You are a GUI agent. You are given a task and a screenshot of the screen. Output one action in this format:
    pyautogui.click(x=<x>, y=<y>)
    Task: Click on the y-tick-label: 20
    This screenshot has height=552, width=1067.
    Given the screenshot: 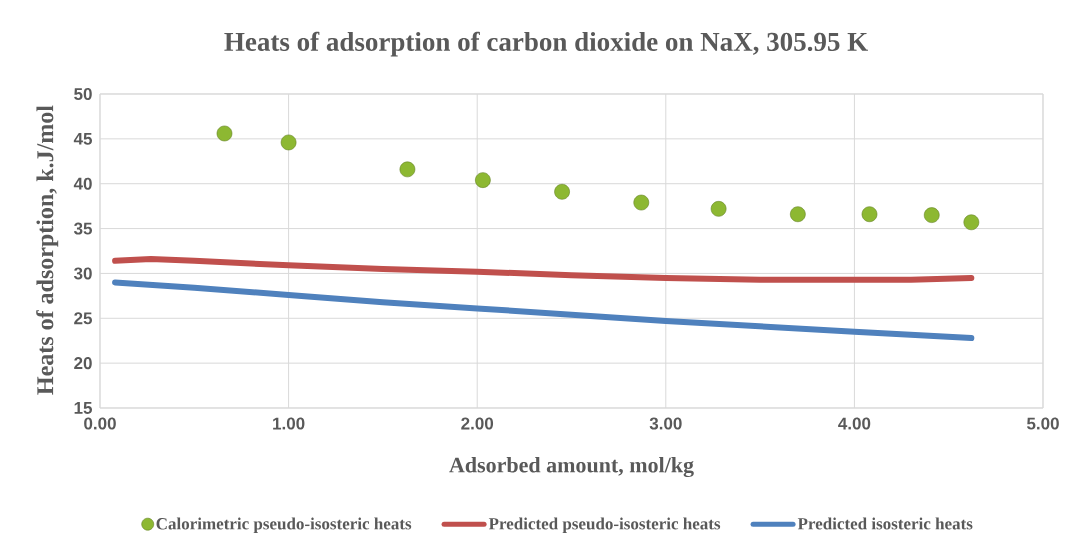 What is the action you would take?
    pyautogui.click(x=83, y=363)
    